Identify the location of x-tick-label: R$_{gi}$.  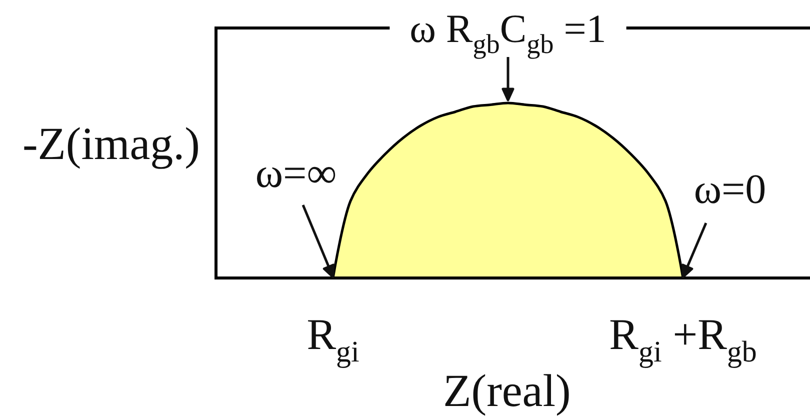
(333, 339).